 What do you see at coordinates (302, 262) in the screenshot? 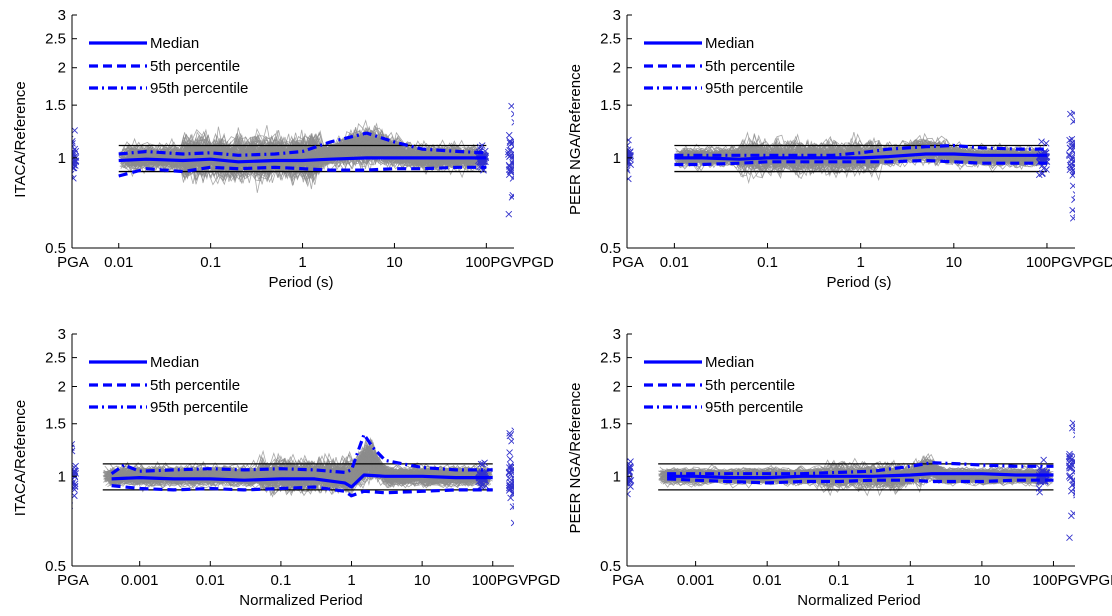
I see `x-tick-label: 1` at bounding box center [302, 262].